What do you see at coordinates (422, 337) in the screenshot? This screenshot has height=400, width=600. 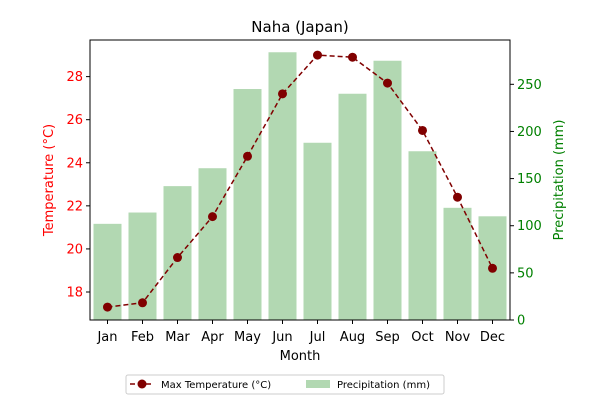 I see `x-tick-label: Oct` at bounding box center [422, 337].